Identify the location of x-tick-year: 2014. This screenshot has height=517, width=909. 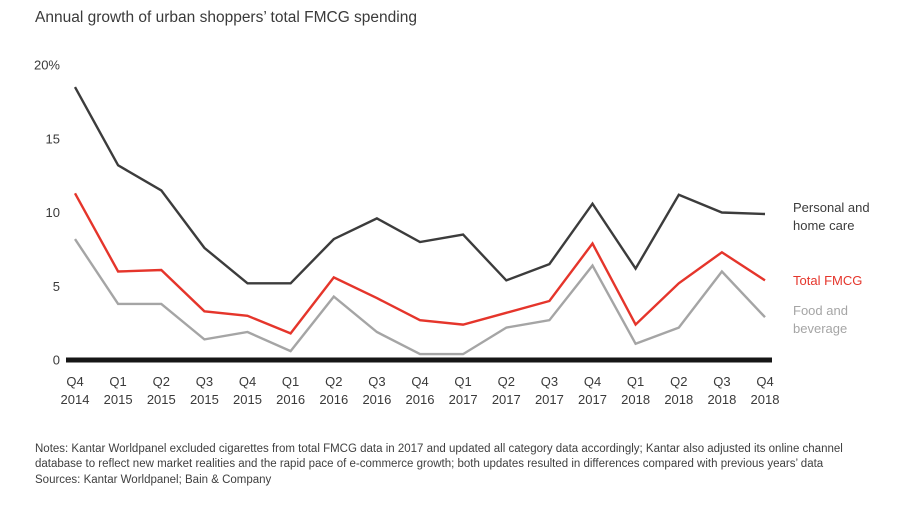
(75, 399).